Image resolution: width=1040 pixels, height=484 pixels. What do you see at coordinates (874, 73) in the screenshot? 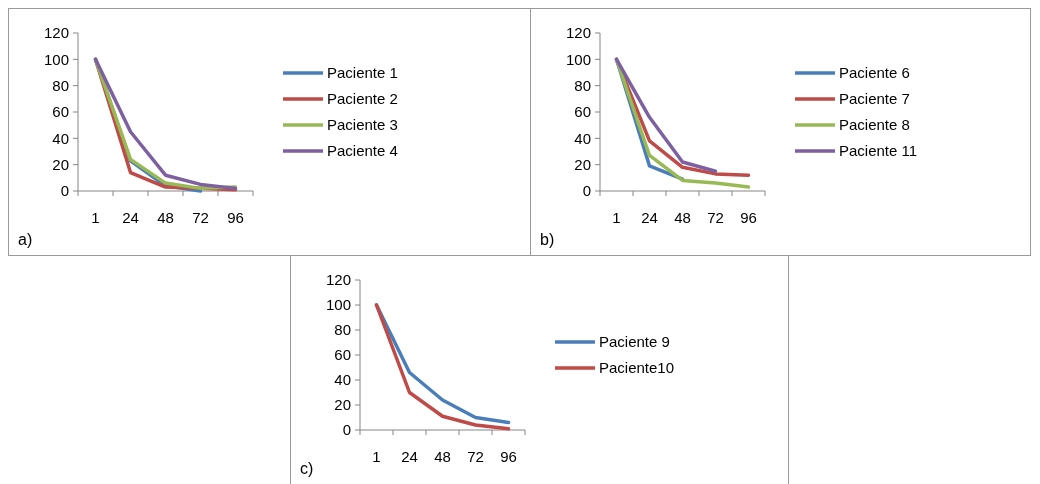
I see `legend-label: Paciente 6` at bounding box center [874, 73].